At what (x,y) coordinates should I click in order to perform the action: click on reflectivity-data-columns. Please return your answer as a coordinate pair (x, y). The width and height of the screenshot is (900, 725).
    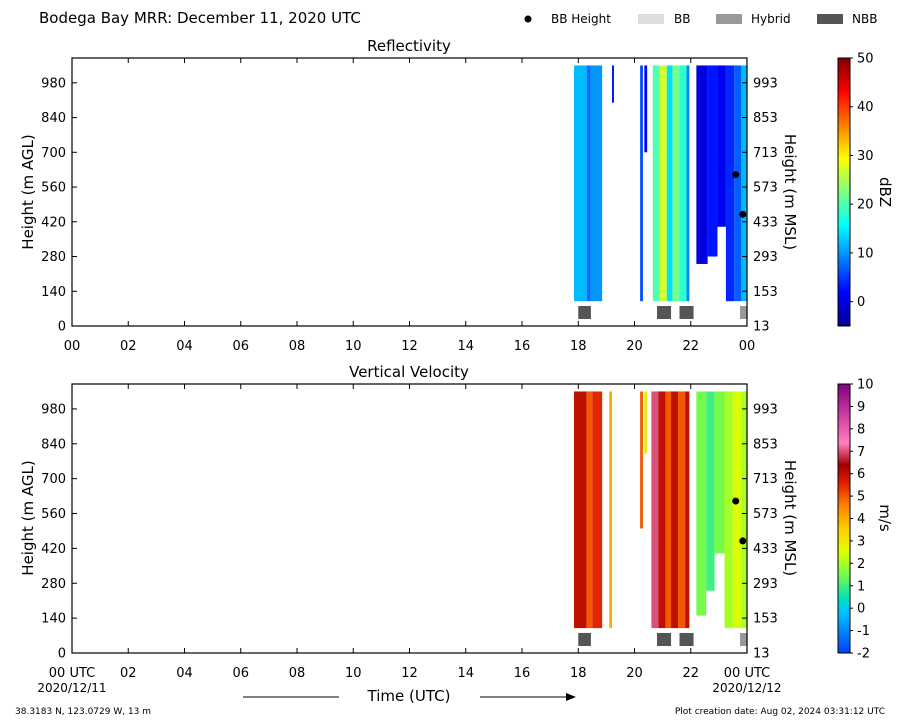
    Looking at the image, I should click on (660, 183).